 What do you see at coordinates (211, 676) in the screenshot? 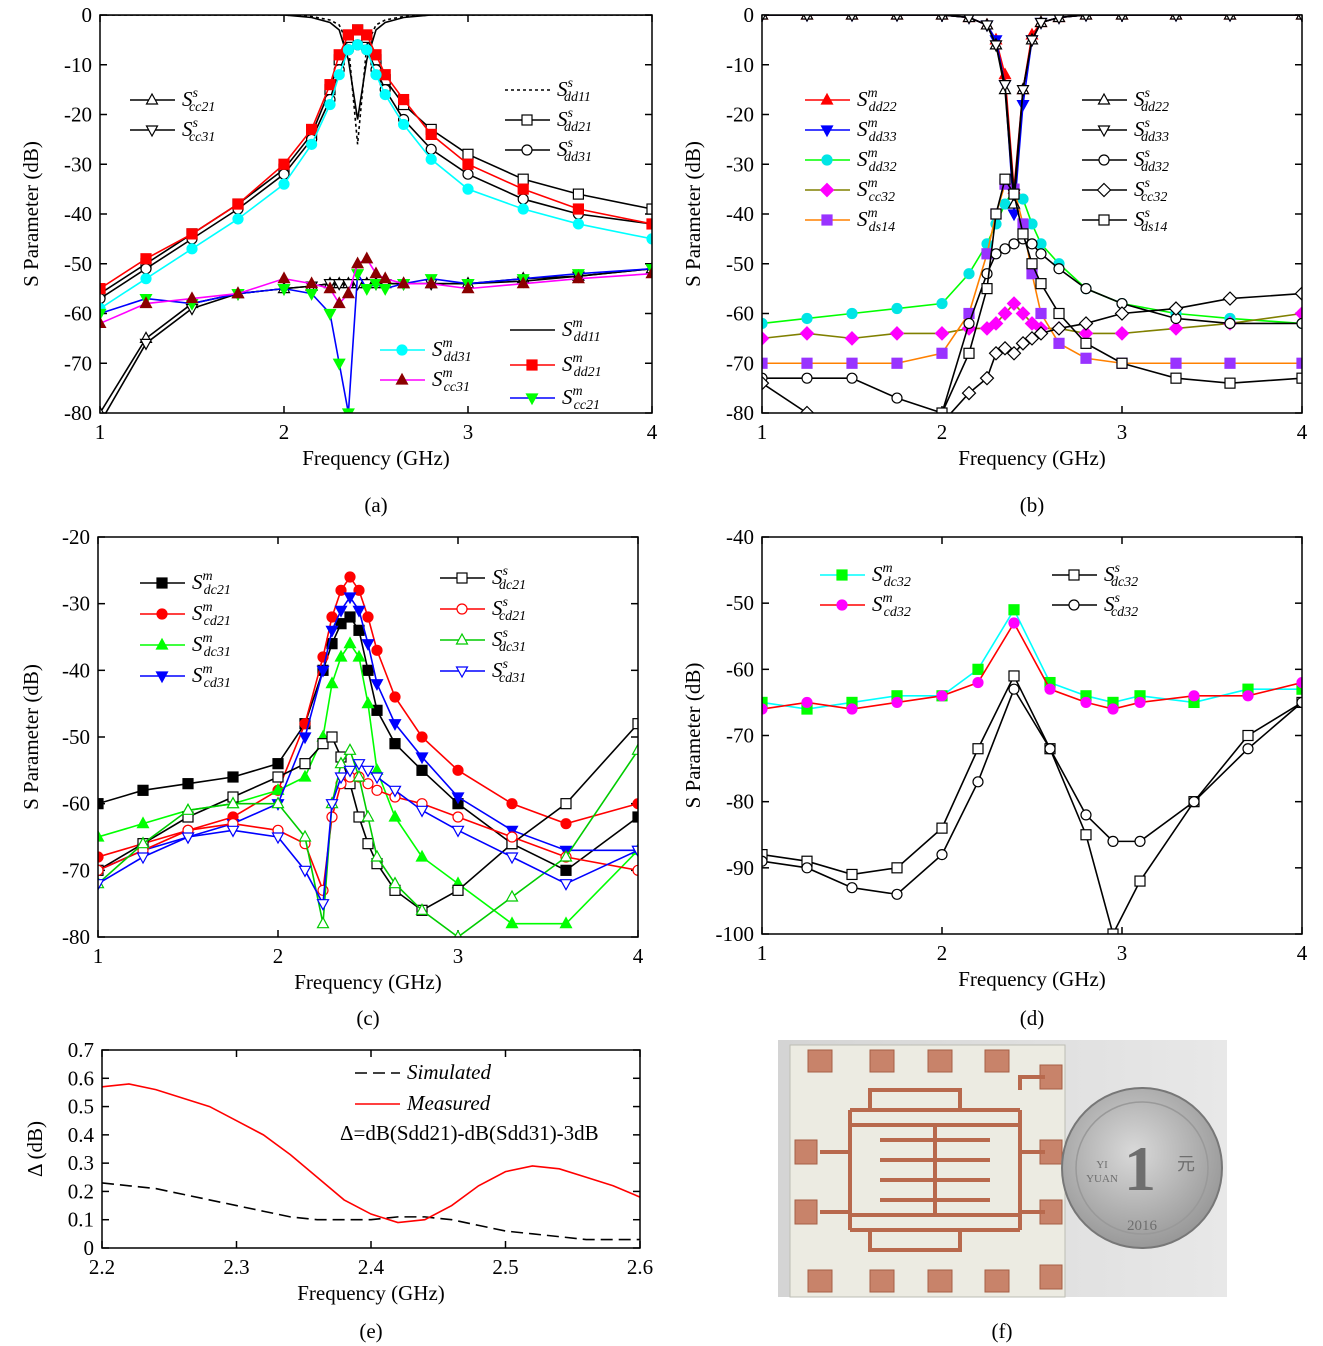
I see `legend-label: Sm cd31` at bounding box center [211, 676].